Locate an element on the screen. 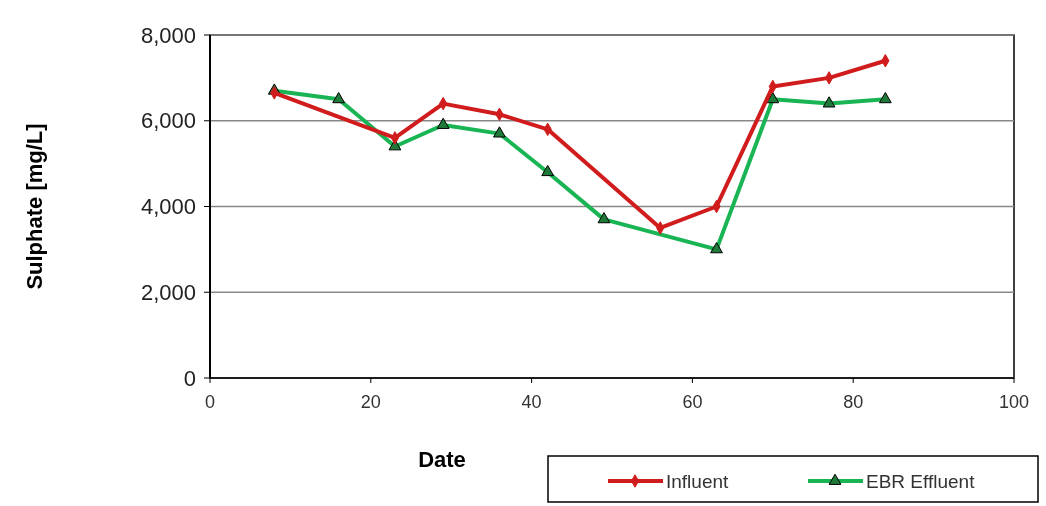  x-tick-label: 60 is located at coordinates (692, 402).